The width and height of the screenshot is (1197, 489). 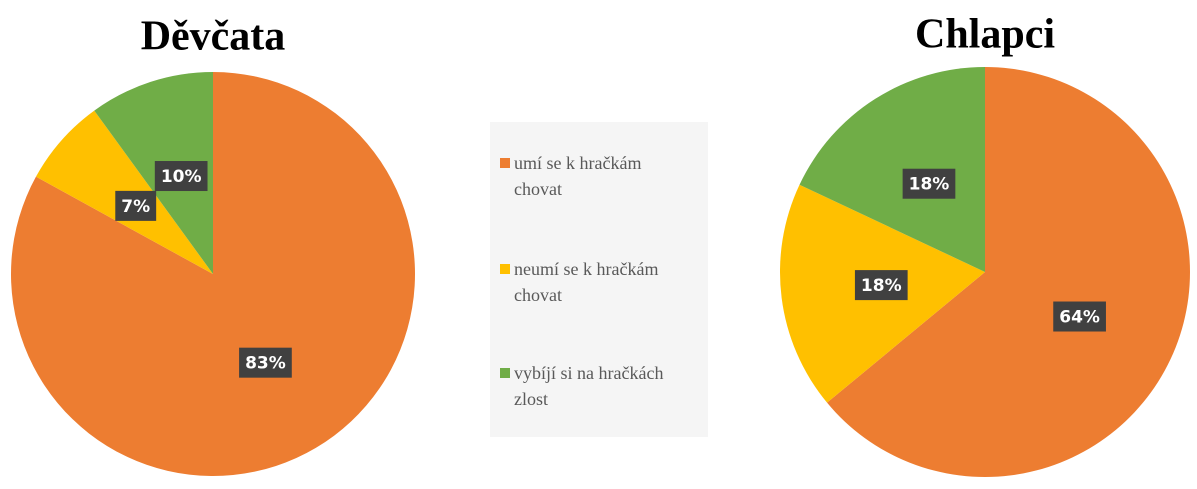 What do you see at coordinates (213, 37) in the screenshot?
I see `chart-title: Děvčata` at bounding box center [213, 37].